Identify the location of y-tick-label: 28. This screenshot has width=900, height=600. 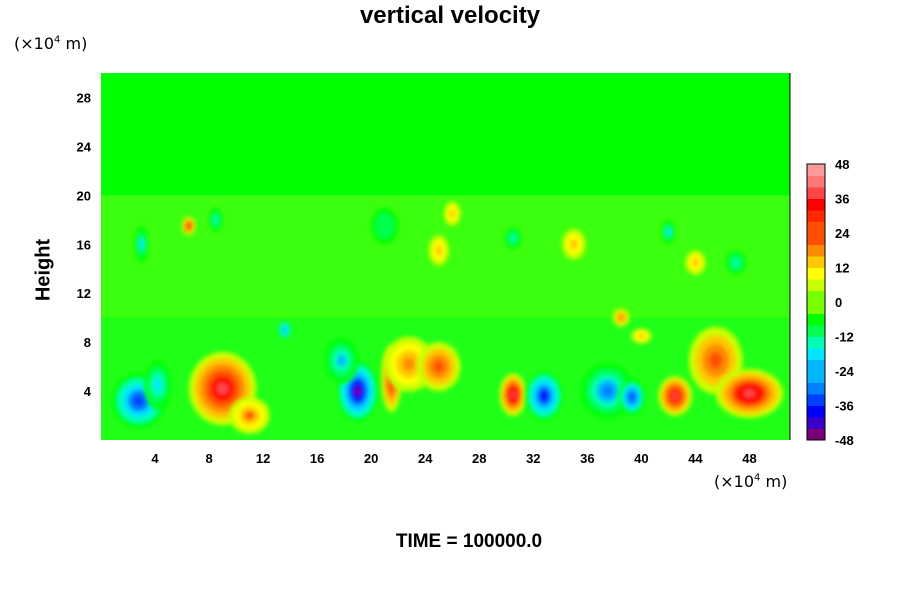
(84, 97).